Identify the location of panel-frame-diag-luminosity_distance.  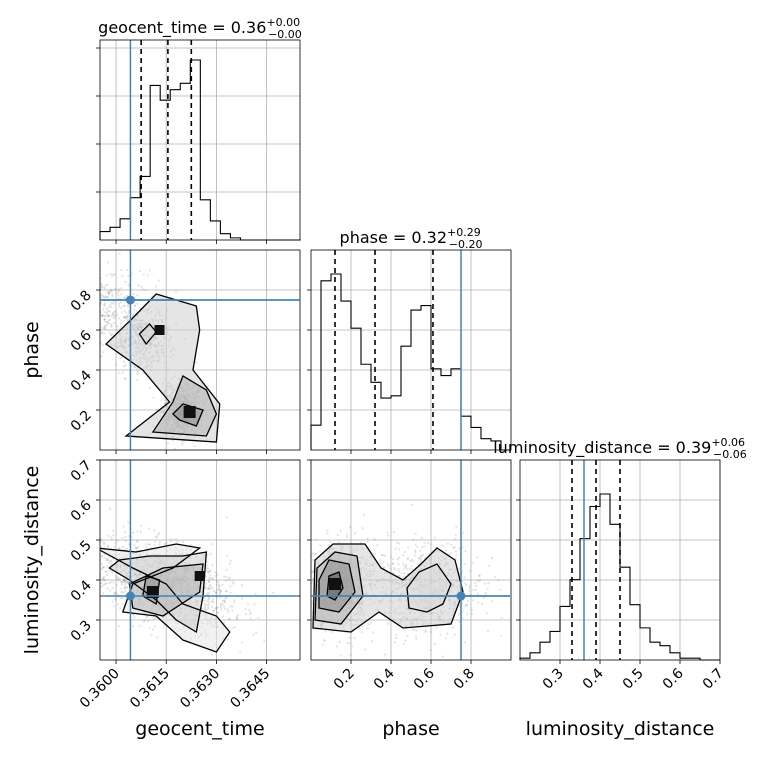
(620, 560).